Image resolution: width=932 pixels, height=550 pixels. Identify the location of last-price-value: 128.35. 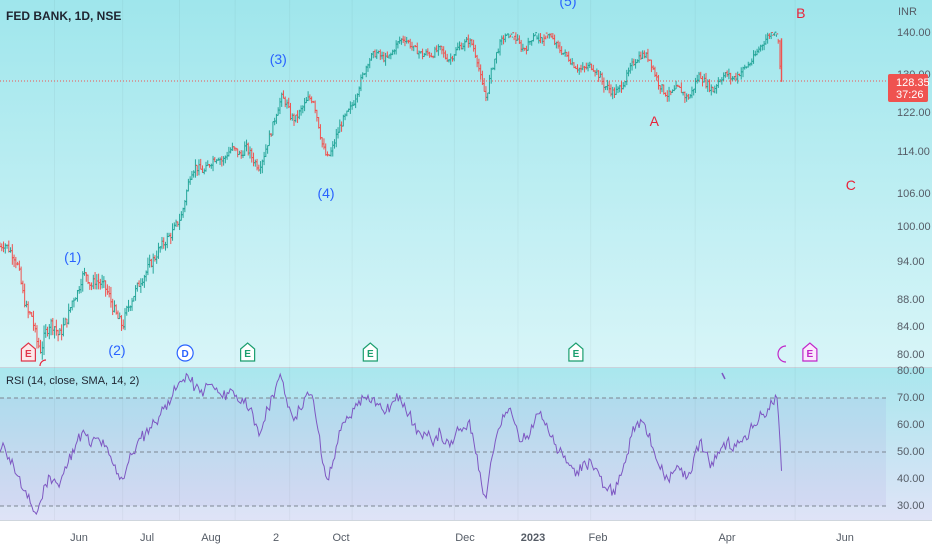
(913, 83).